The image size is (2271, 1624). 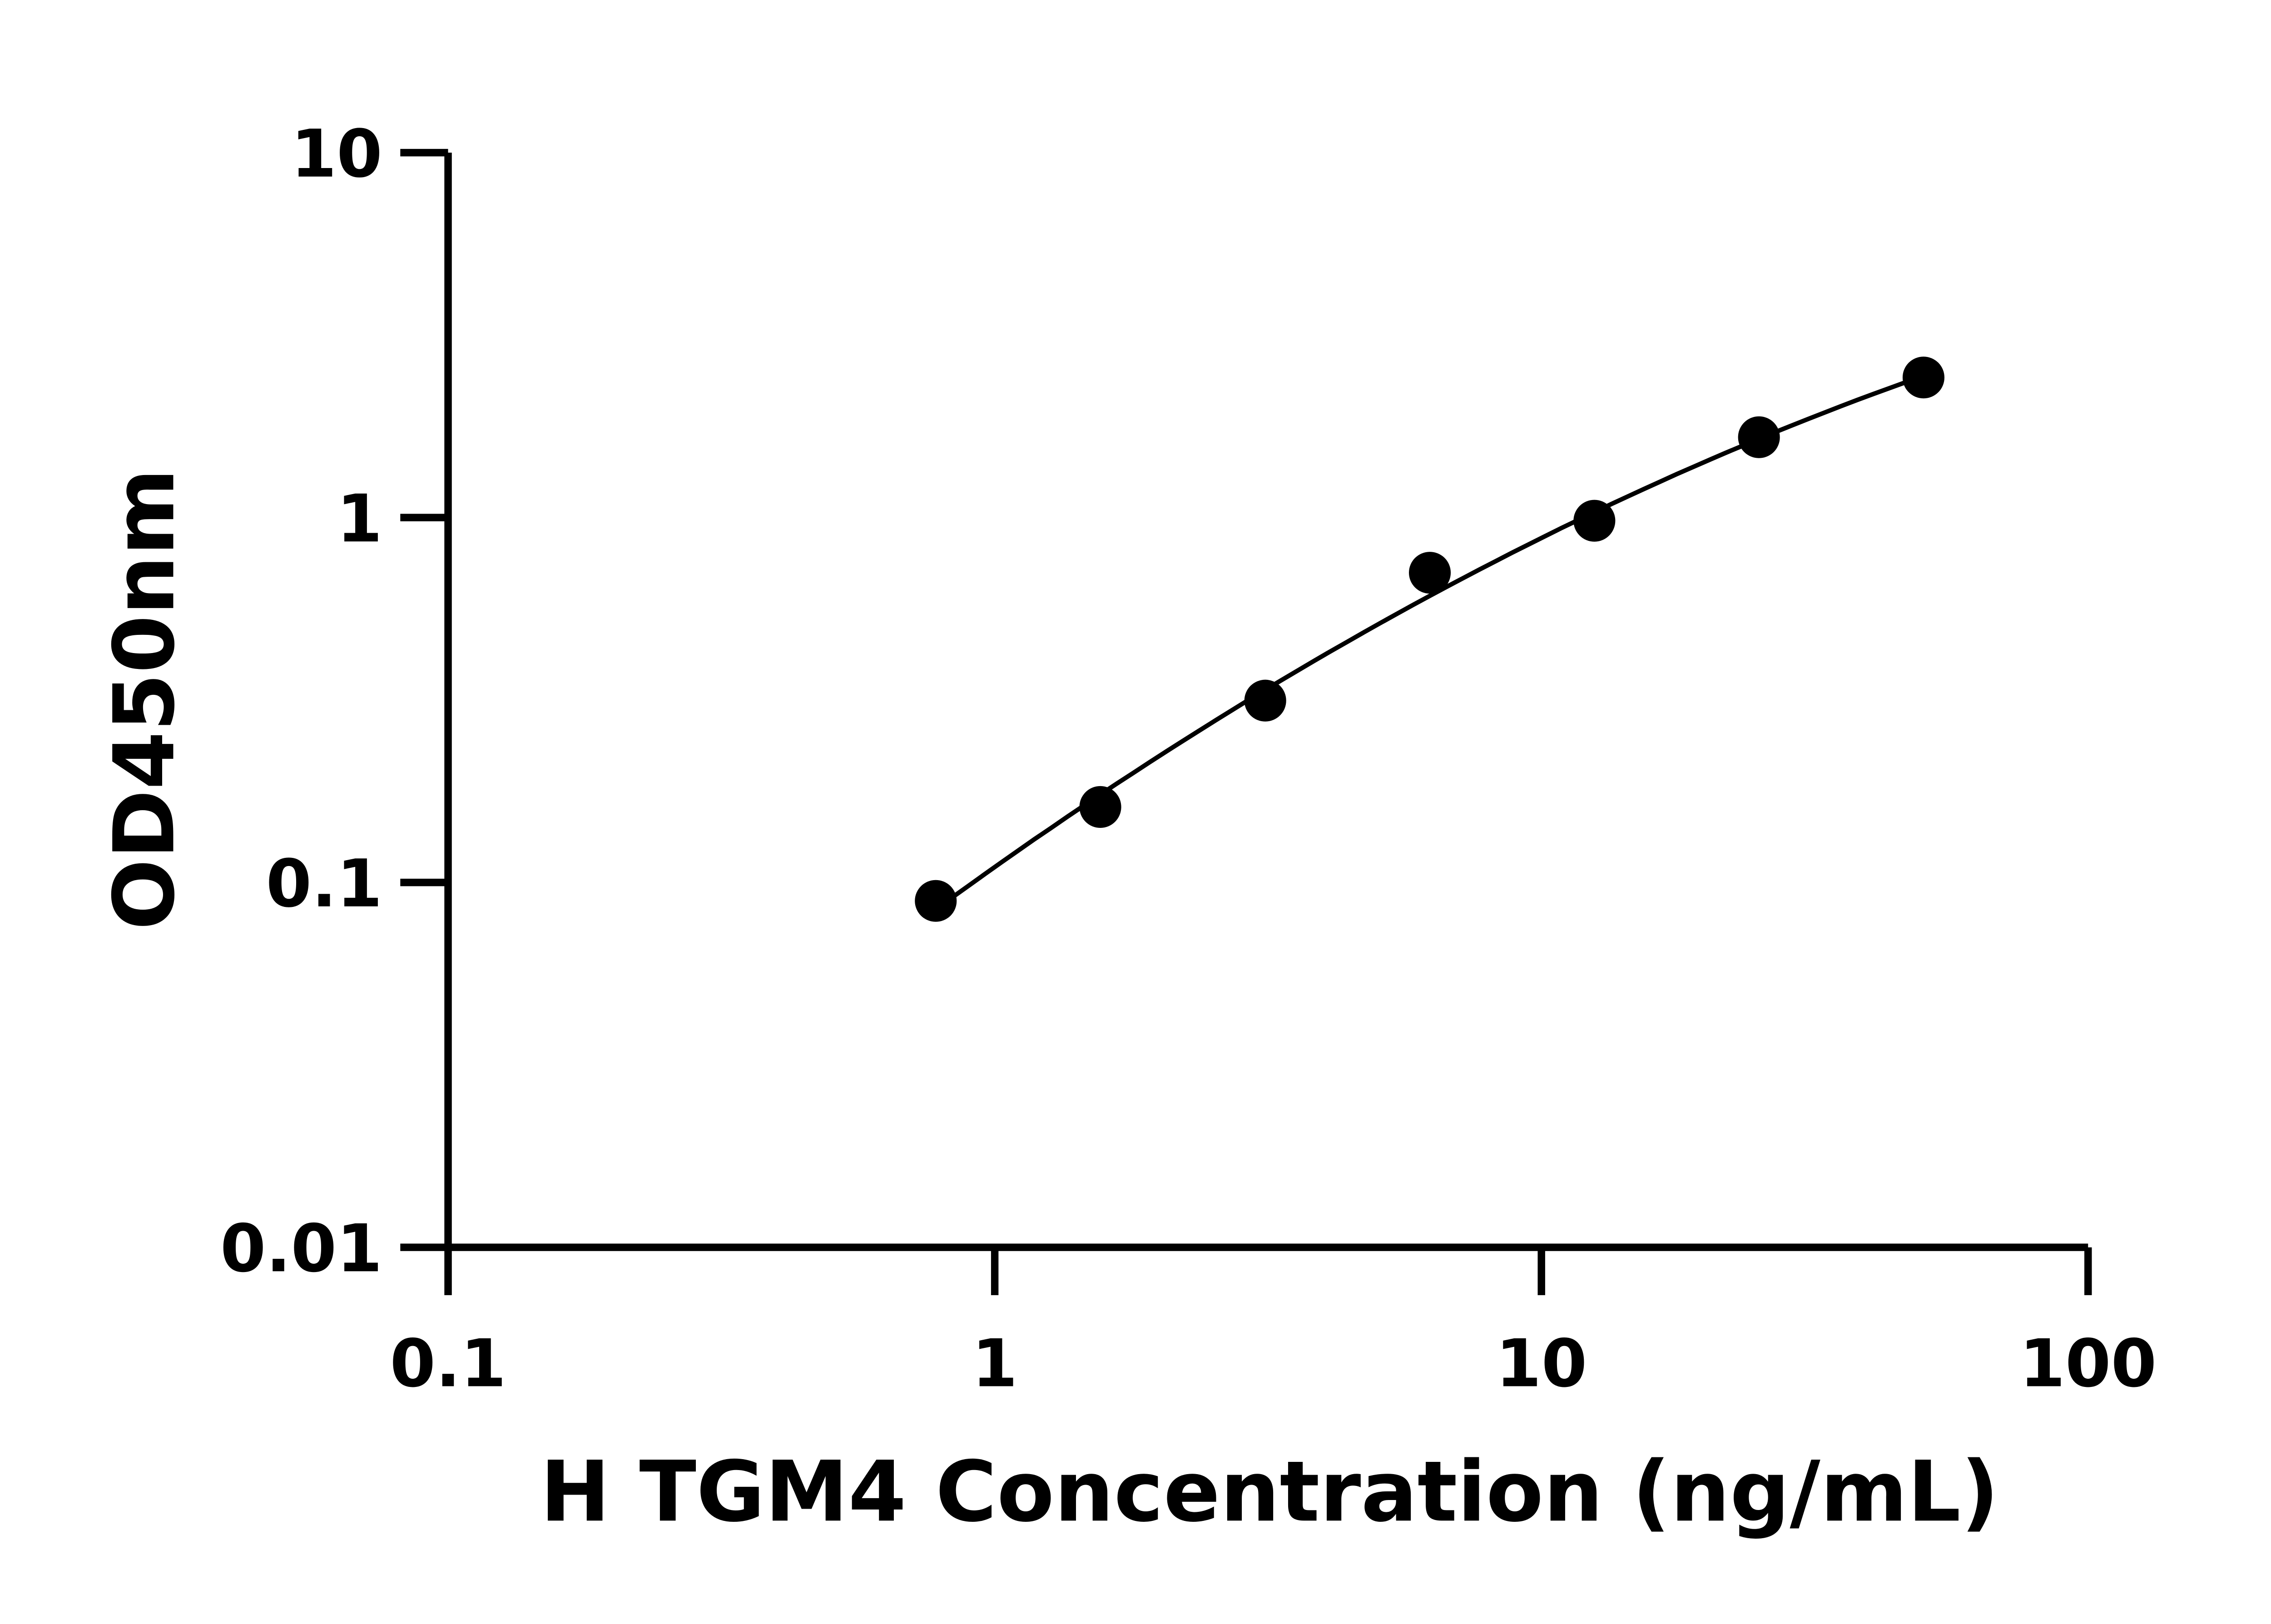 I want to click on x-tick-label: 0.1, so click(x=448, y=1364).